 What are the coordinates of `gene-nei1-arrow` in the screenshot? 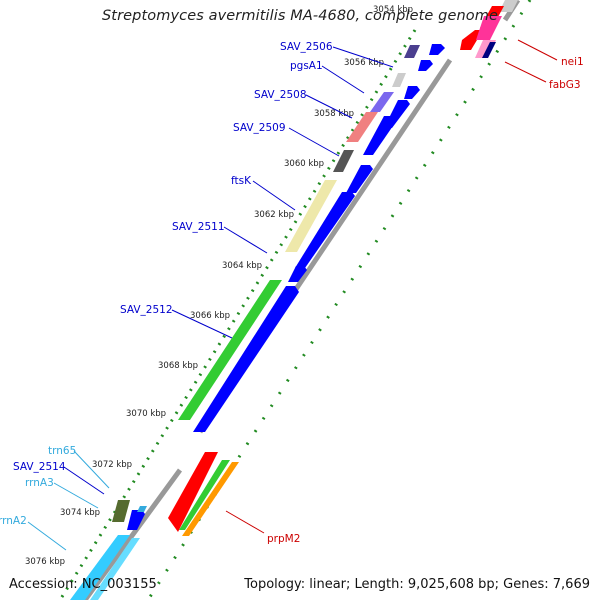 It's located at (471, 40).